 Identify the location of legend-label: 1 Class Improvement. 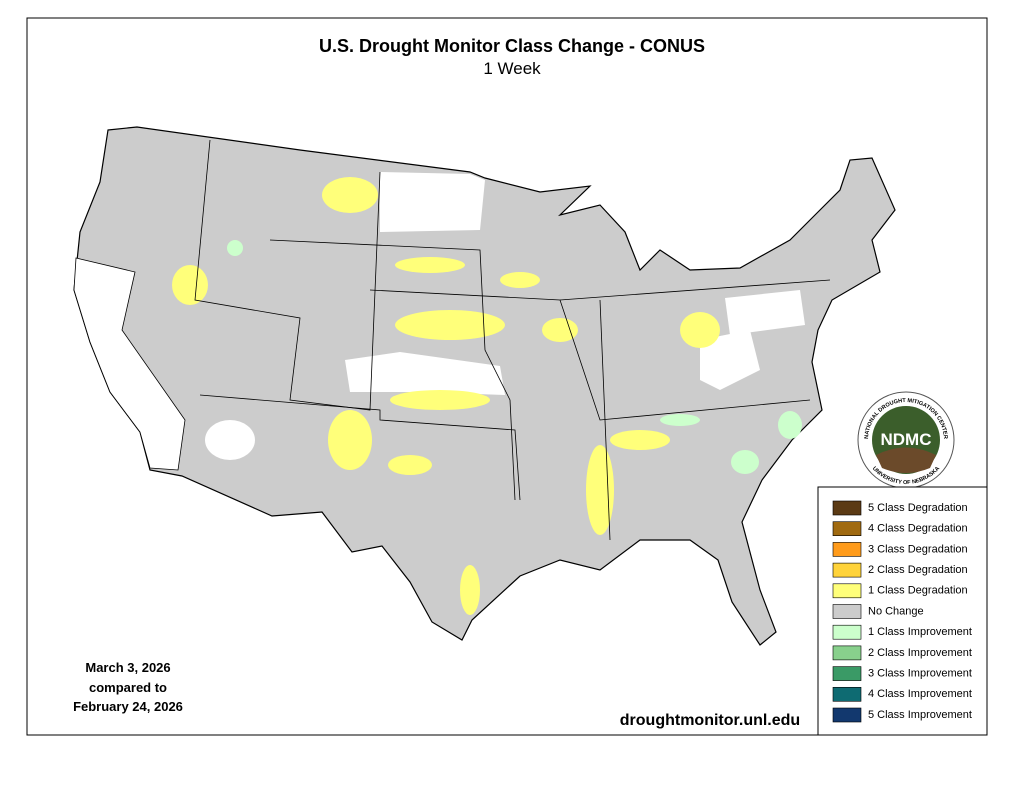
(920, 632).